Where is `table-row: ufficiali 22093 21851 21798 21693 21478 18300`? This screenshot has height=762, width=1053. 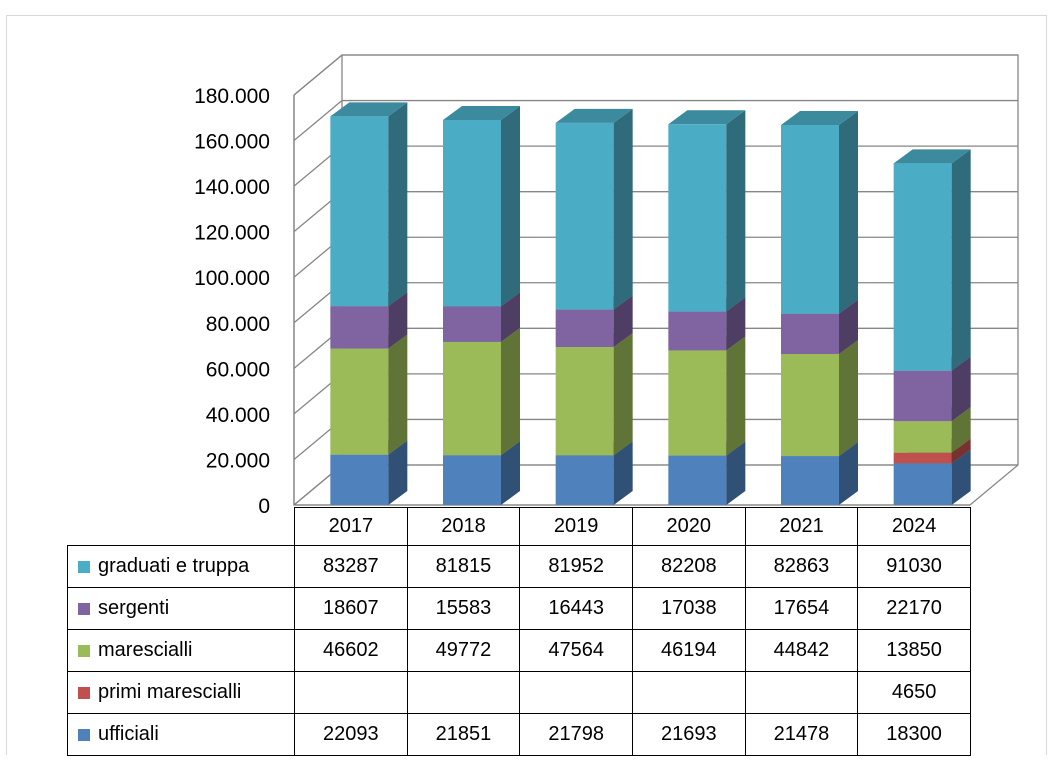
table-row: ufficiali 22093 21851 21798 21693 21478 18300 is located at coordinates (519, 734).